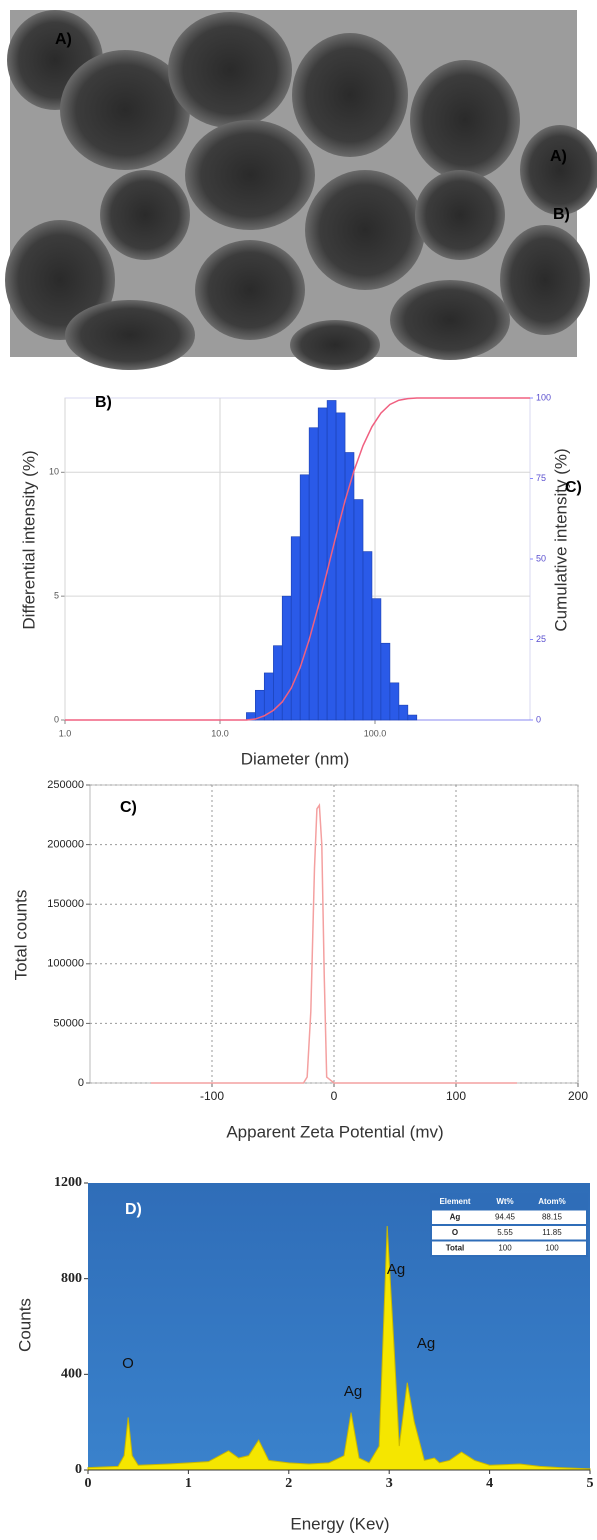 The width and height of the screenshot is (597, 1540). I want to click on y2-axis-label: Cumulative intensity (%), so click(560, 539).